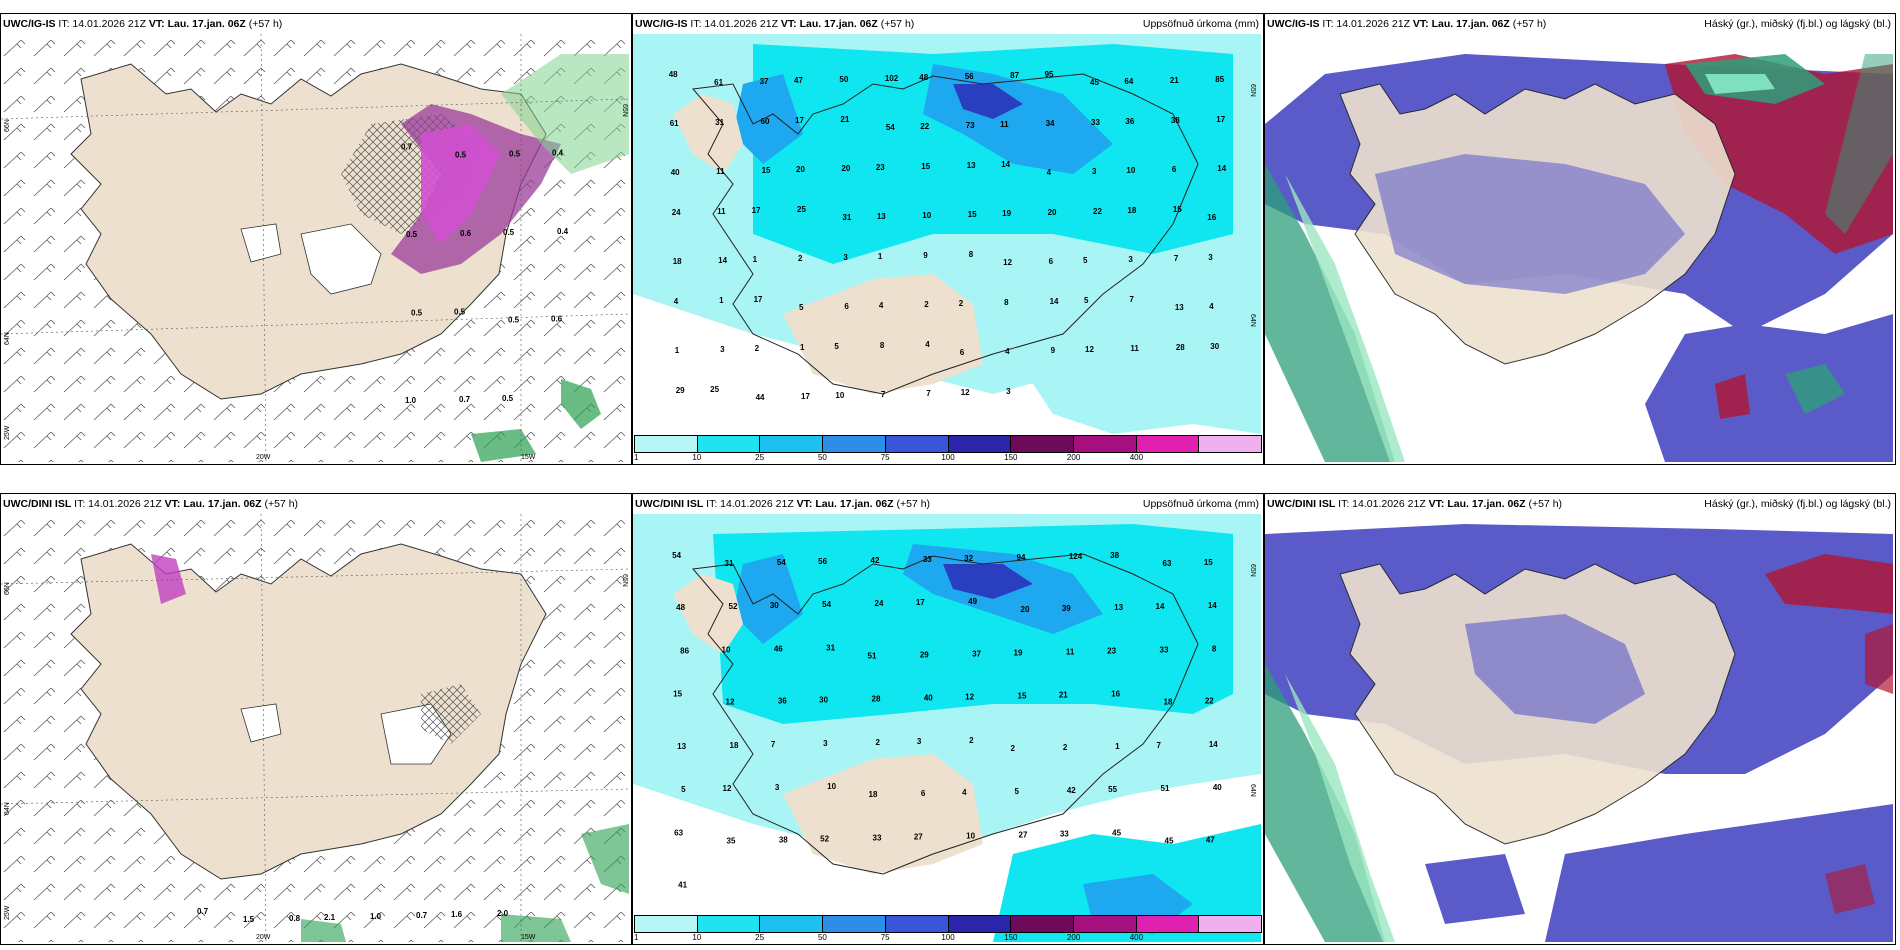 Image resolution: width=1900 pixels, height=950 pixels. I want to click on value-label: 14, so click(1221, 168).